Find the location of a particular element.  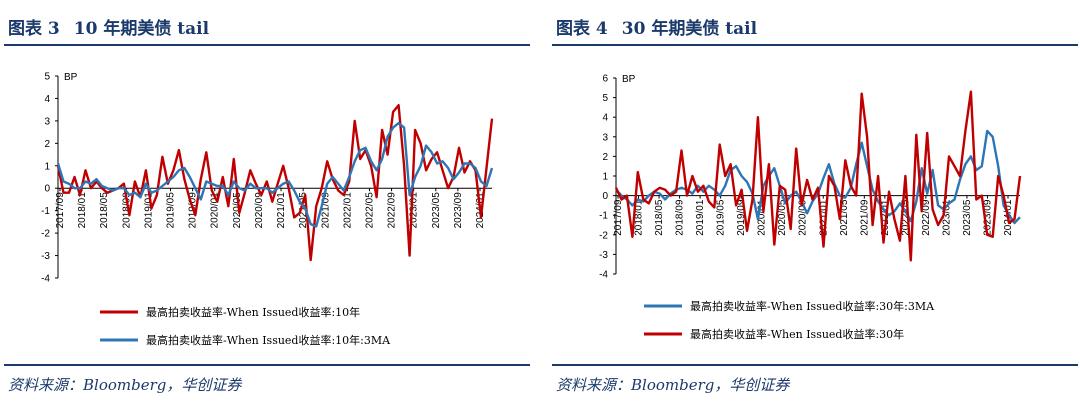

figure-number: 图表 4 is located at coordinates (582, 29).